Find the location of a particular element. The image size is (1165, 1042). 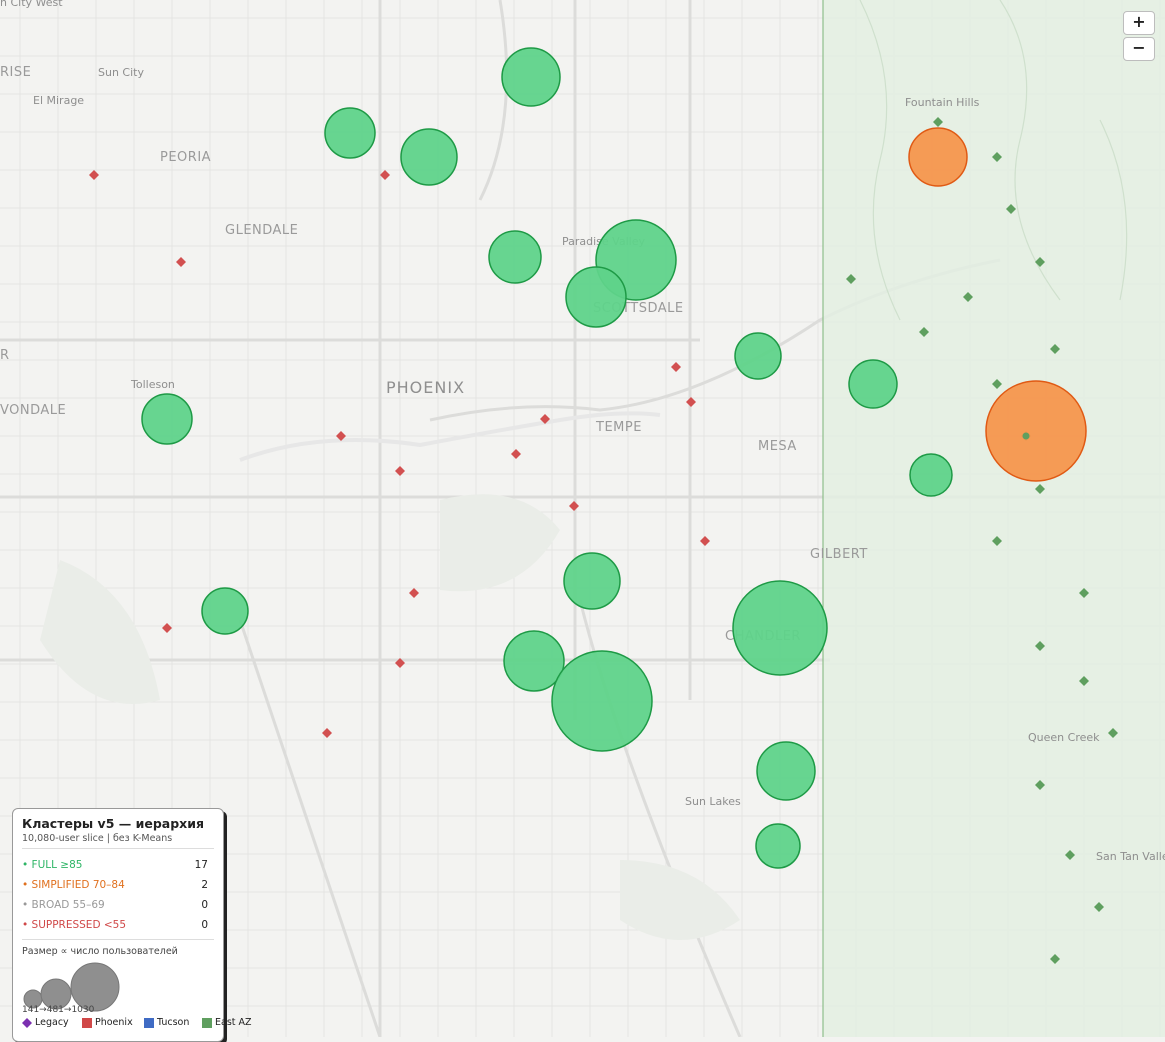

place-label: Tolleson is located at coordinates (152, 384).